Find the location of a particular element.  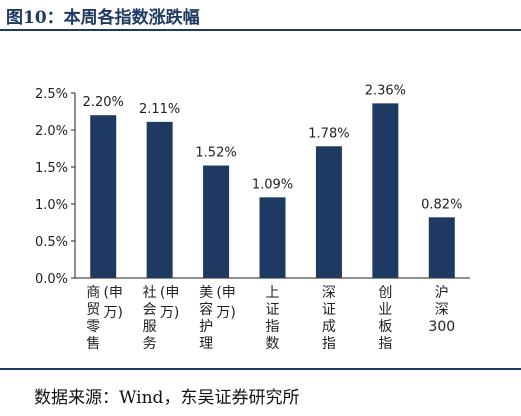

x-tick-label: 容 is located at coordinates (206, 309).